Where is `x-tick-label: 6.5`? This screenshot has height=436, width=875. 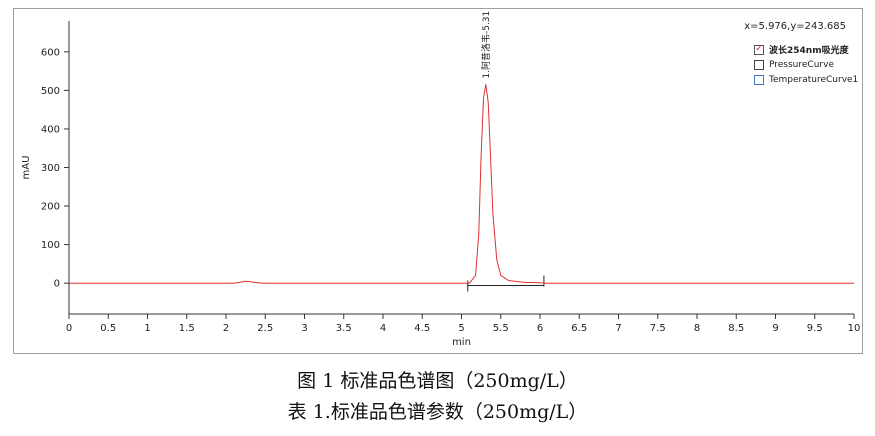
x-tick-label: 6.5 is located at coordinates (579, 328).